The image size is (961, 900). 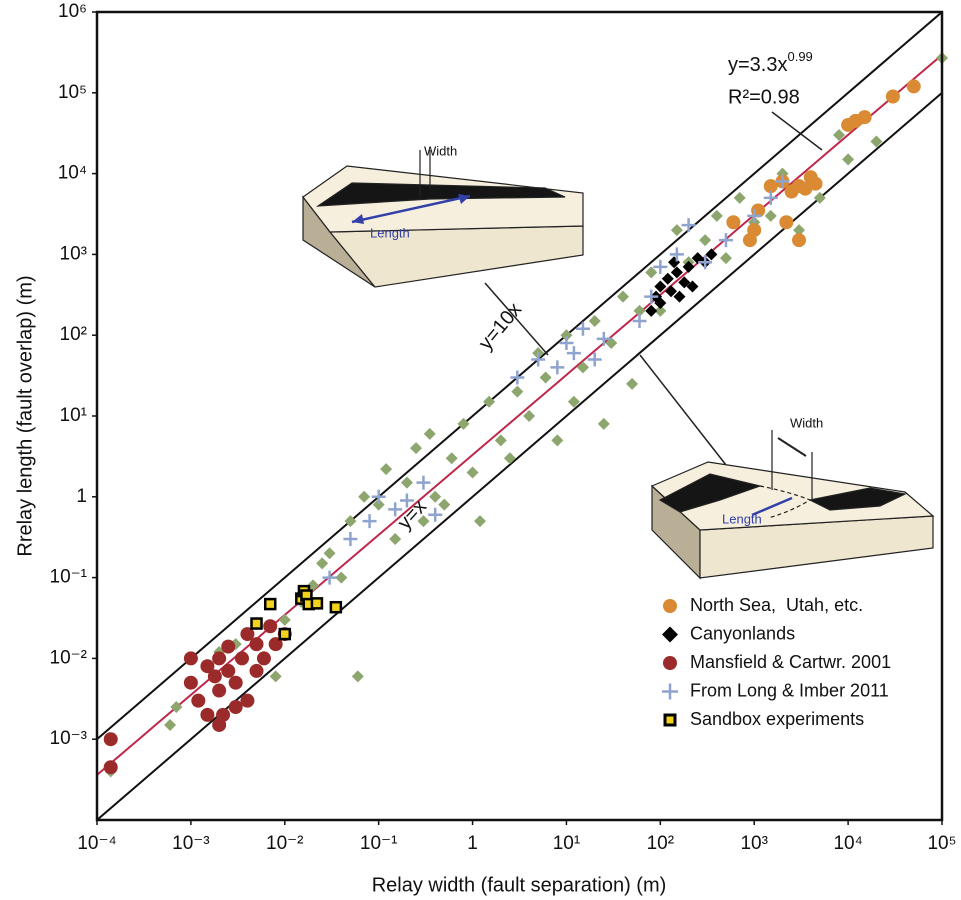 What do you see at coordinates (440, 150) in the screenshot?
I see `inset-width-label: Width` at bounding box center [440, 150].